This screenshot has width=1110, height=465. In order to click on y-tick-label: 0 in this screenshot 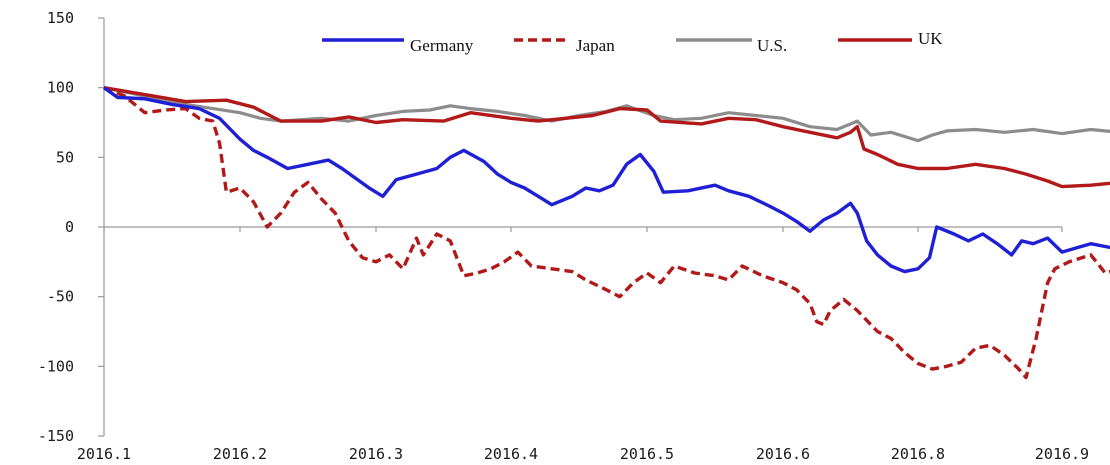, I will do `click(69, 227)`.